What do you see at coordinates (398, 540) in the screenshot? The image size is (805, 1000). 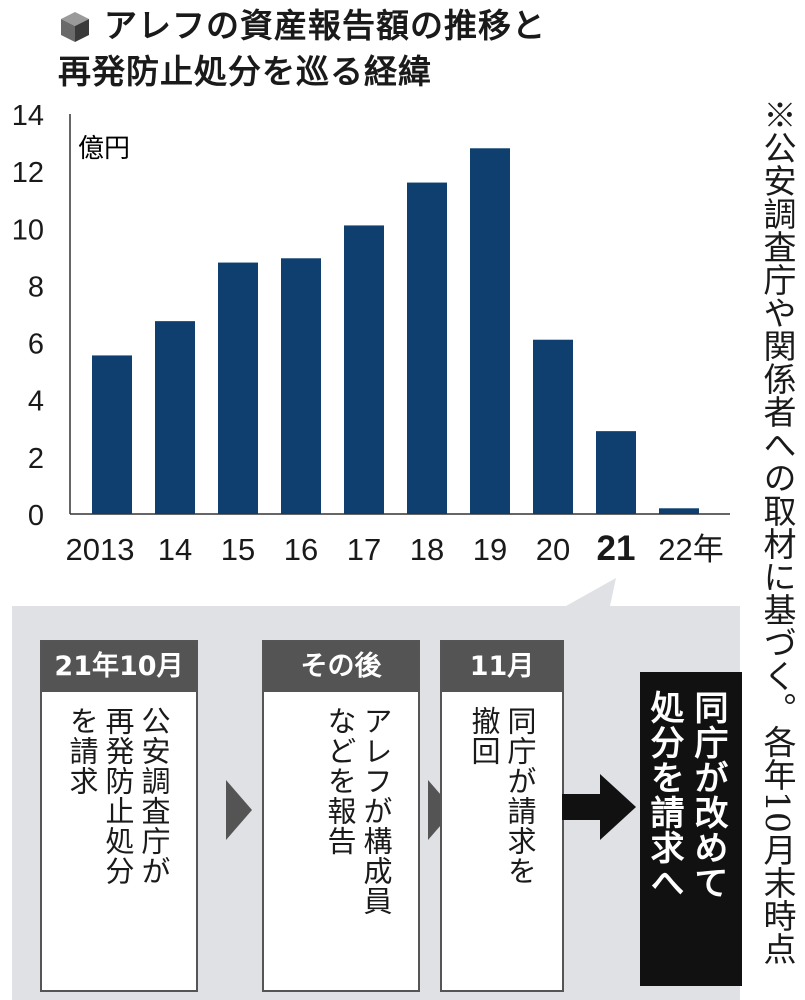 I see `x-axis: 2013 14 15 16 17 18 19 20 21 22年` at bounding box center [398, 540].